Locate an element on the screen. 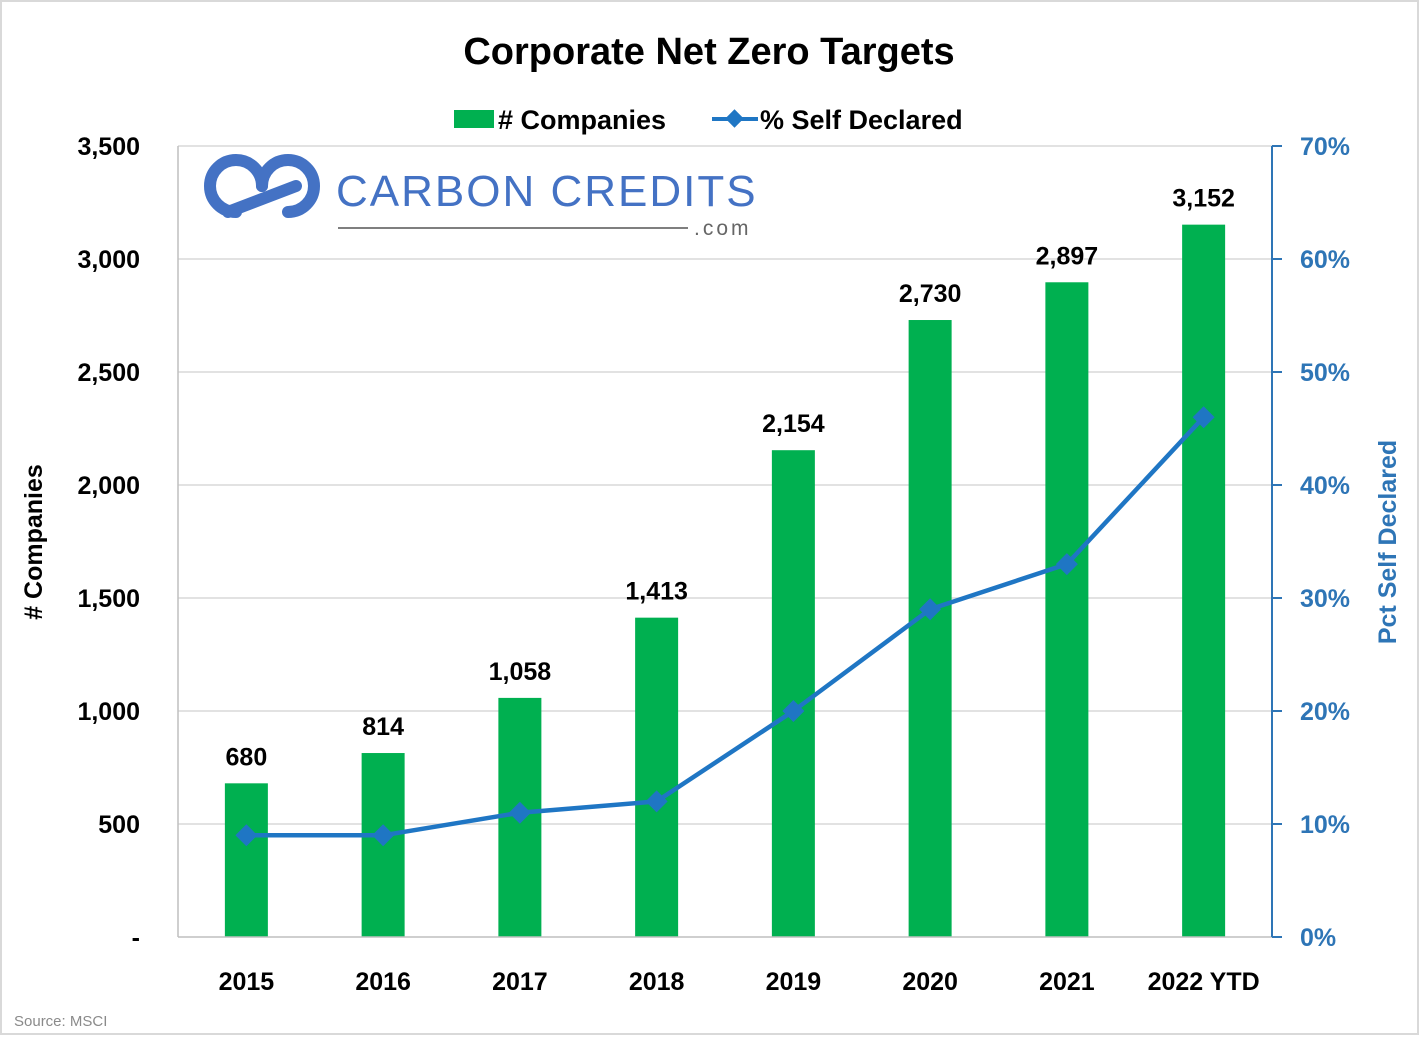 This screenshot has width=1419, height=1040. y-axis-title-left: # Companies is located at coordinates (34, 542).